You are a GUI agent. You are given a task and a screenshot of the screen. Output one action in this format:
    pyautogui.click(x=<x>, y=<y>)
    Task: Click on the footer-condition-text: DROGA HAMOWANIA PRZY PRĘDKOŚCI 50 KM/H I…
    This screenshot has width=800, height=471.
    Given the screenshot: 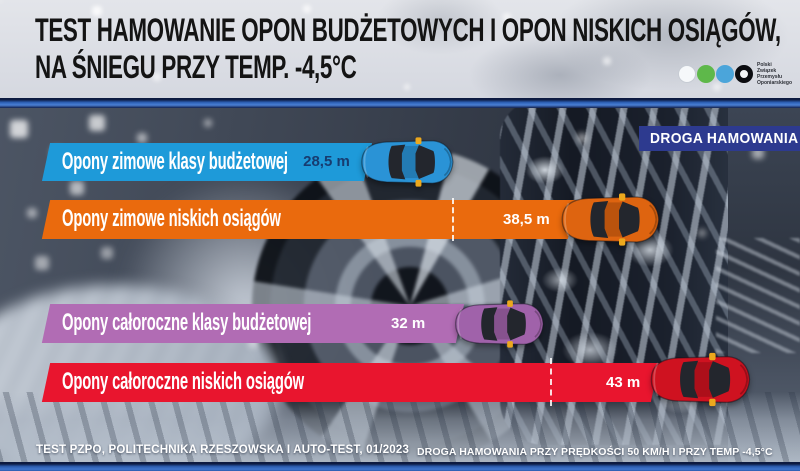 What is the action you would take?
    pyautogui.click(x=595, y=452)
    